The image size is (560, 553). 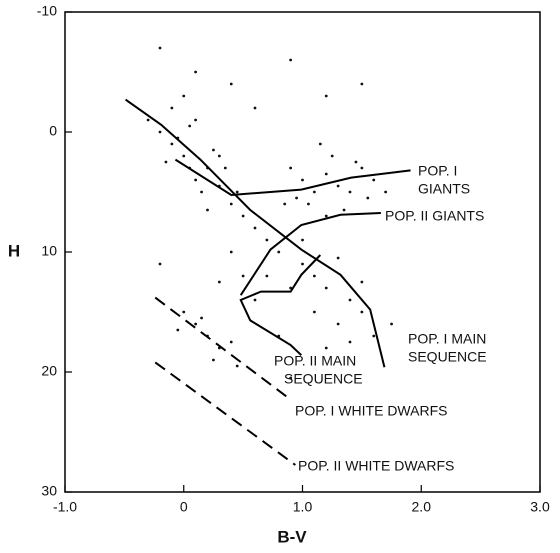 What do you see at coordinates (437, 171) in the screenshot?
I see `annotation: POP. I` at bounding box center [437, 171].